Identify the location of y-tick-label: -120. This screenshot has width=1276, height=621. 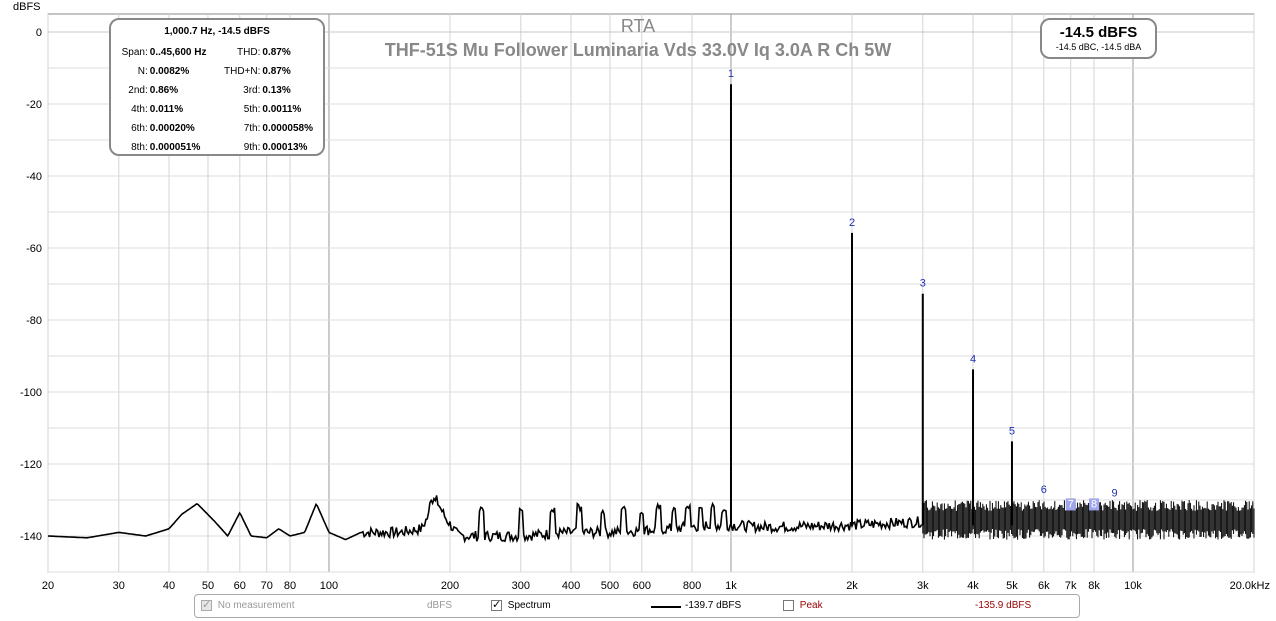
(31, 465).